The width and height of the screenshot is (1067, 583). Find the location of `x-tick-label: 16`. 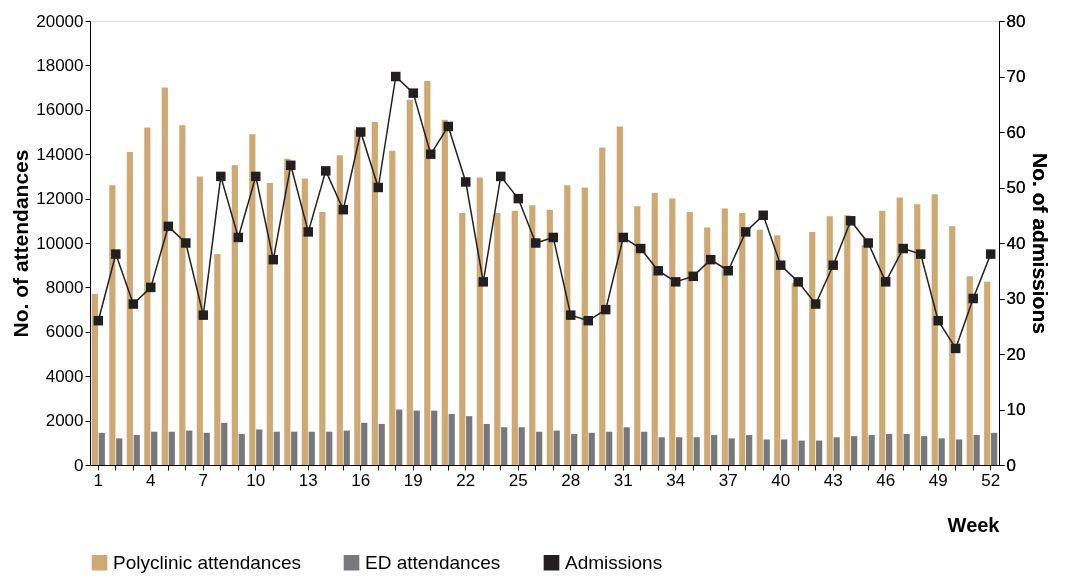

x-tick-label: 16 is located at coordinates (361, 480).